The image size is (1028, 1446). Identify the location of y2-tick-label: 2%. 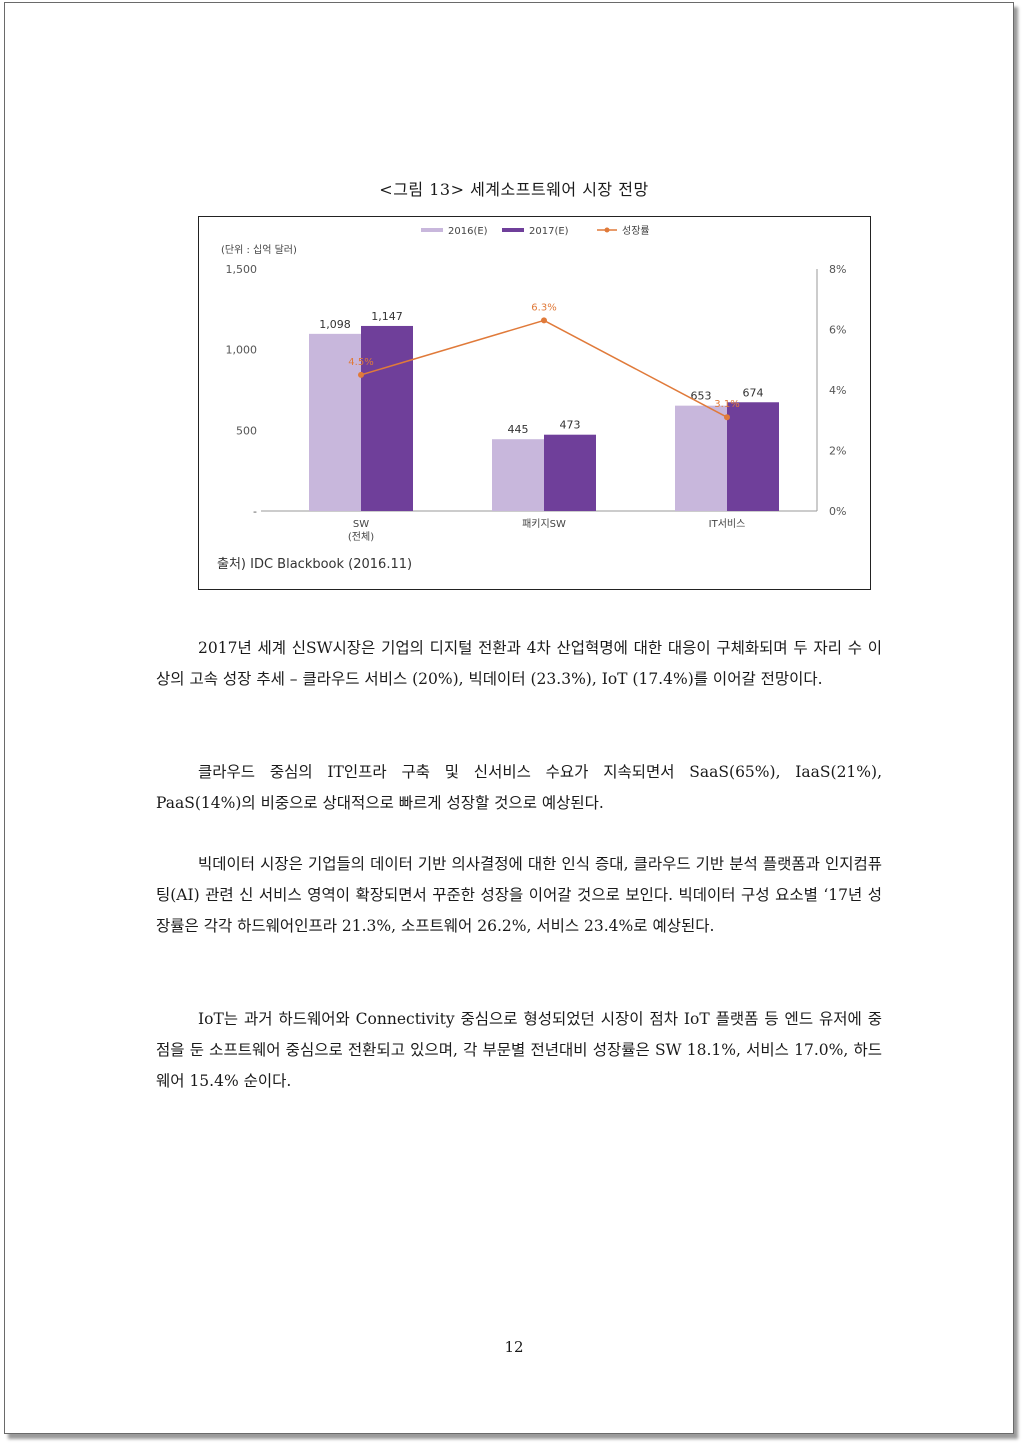
(837, 451).